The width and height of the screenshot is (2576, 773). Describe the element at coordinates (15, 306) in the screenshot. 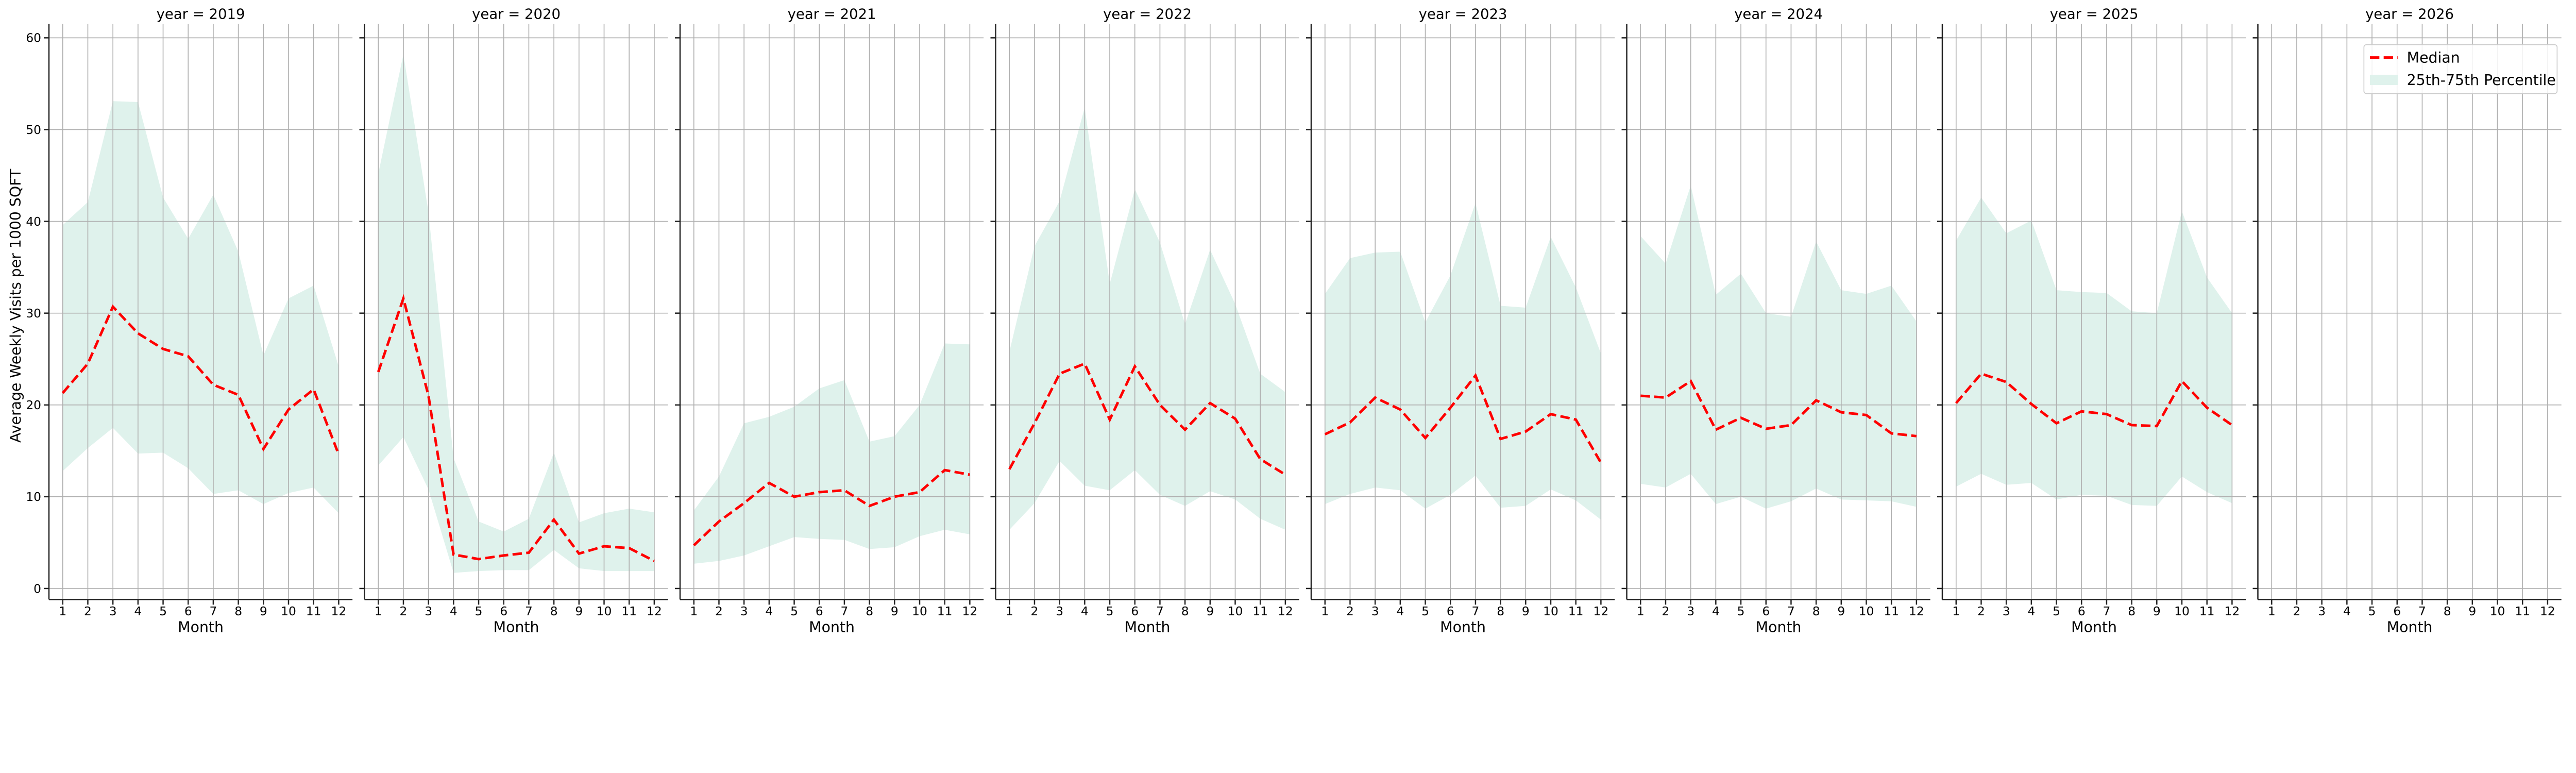

I see `y-axis-label: Average Weekly Visits per 1000 SQFT` at that location.